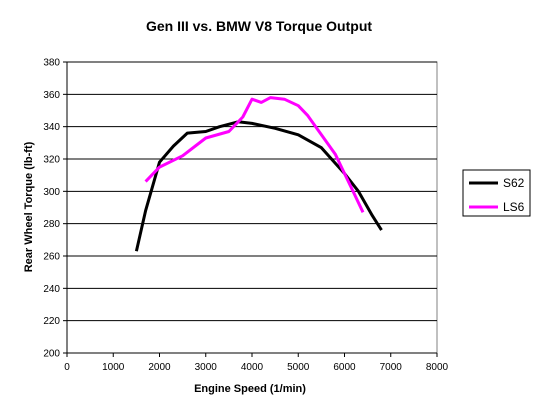  I want to click on series-line-s62, so click(258, 186).